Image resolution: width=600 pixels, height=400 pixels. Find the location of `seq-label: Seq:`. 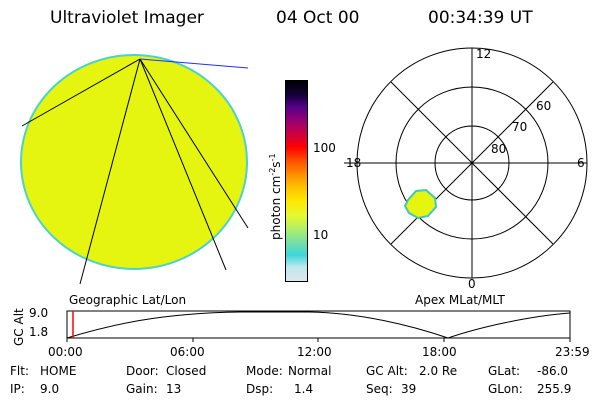

seq-label: Seq: is located at coordinates (379, 389).